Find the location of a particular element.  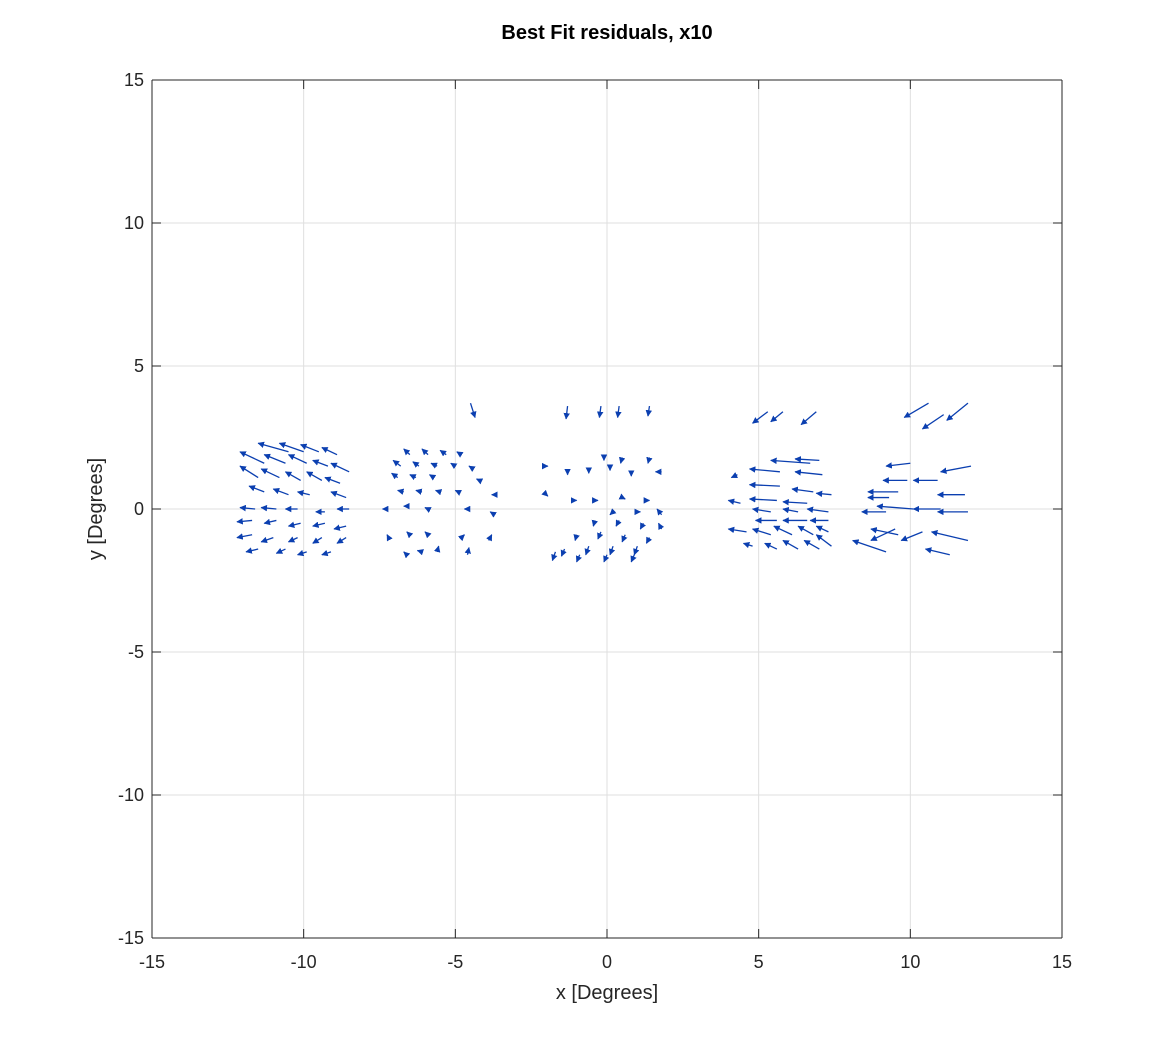

x-axis-label: x [Degrees] is located at coordinates (607, 993).